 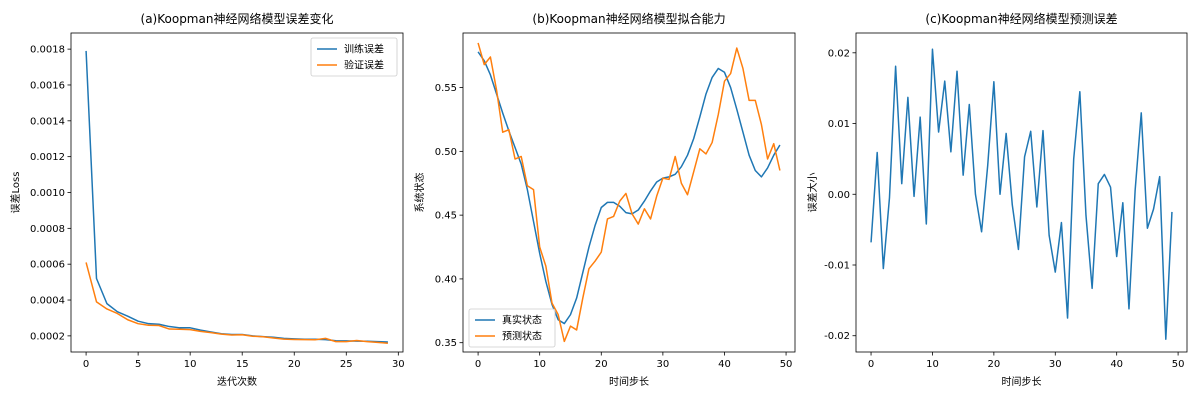 What do you see at coordinates (446, 343) in the screenshot?
I see `y-tick-label: 0.35` at bounding box center [446, 343].